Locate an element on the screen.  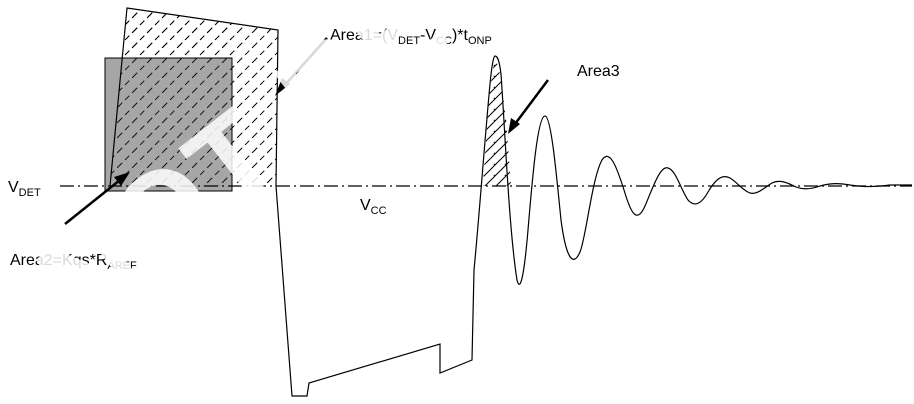
vcc-label: VCC is located at coordinates (373, 207).